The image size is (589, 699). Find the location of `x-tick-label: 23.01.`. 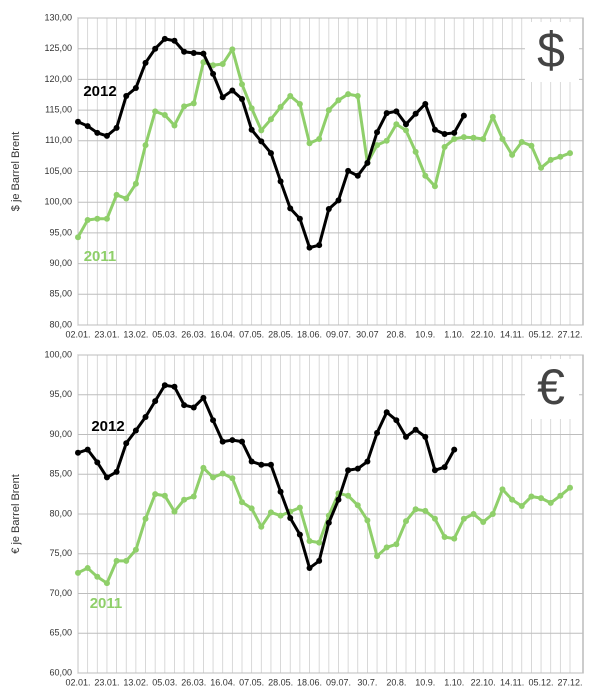

x-tick-label: 23.01. is located at coordinates (106, 334).